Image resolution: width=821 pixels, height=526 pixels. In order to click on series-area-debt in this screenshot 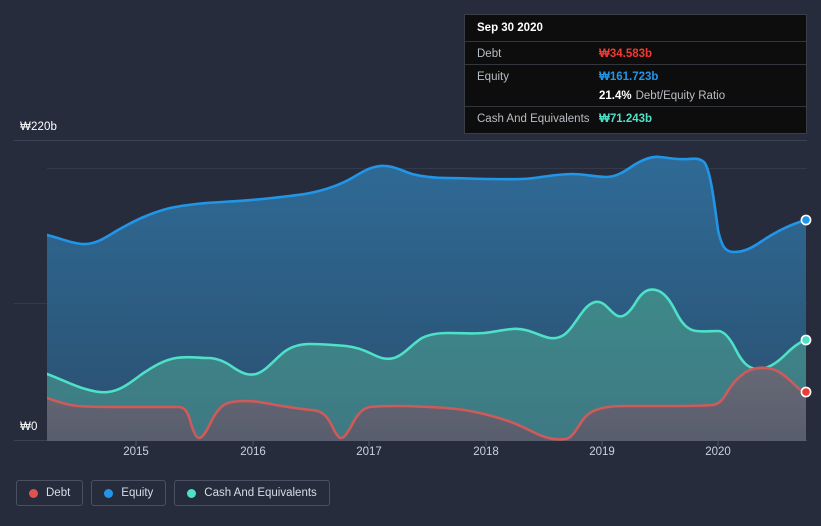, I will do `click(426, 404)`.